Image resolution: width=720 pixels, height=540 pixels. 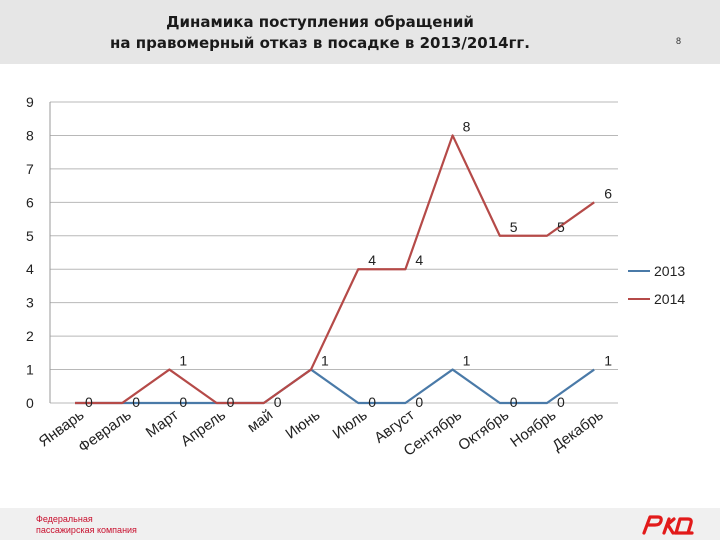 I want to click on y-tick-label: 4, so click(x=30, y=269).